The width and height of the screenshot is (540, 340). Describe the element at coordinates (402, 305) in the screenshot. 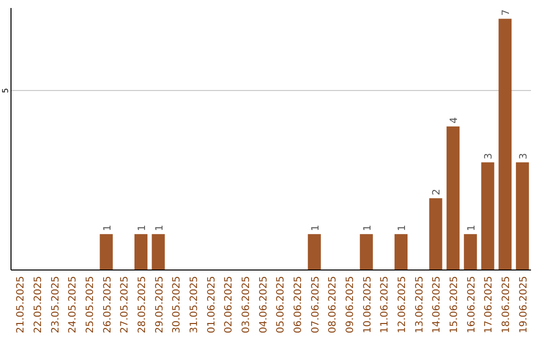

I see `x-tick-label: 12.06.2025` at that location.